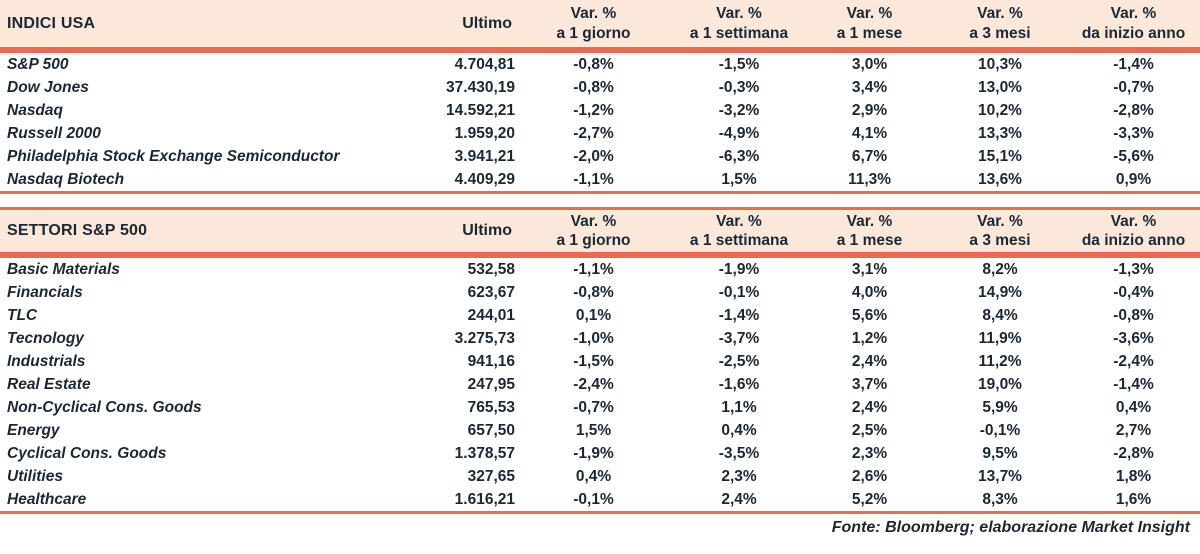  I want to click on var-value: 2,6%, so click(869, 476).